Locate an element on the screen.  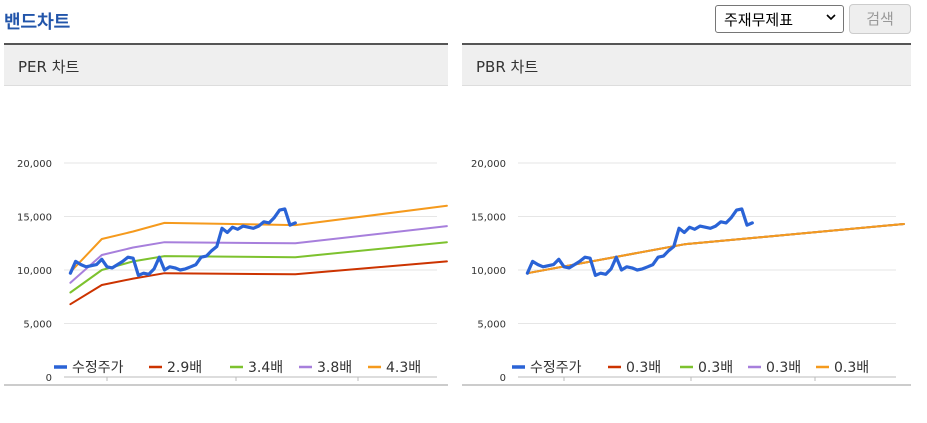
statement-type-select: 주재무제표 is located at coordinates (779, 19).